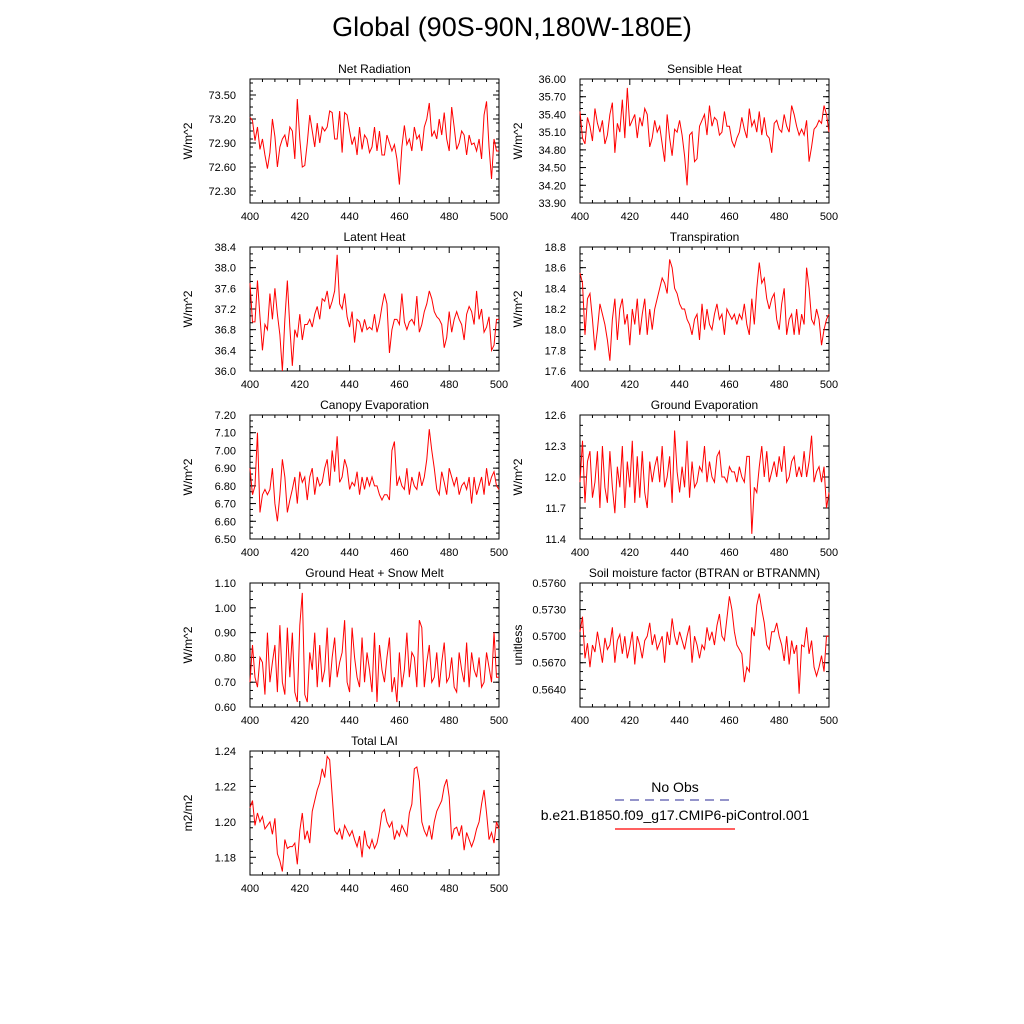  What do you see at coordinates (580, 553) in the screenshot?
I see `panel-ground-evaporation-xtick-label: 400` at bounding box center [580, 553].